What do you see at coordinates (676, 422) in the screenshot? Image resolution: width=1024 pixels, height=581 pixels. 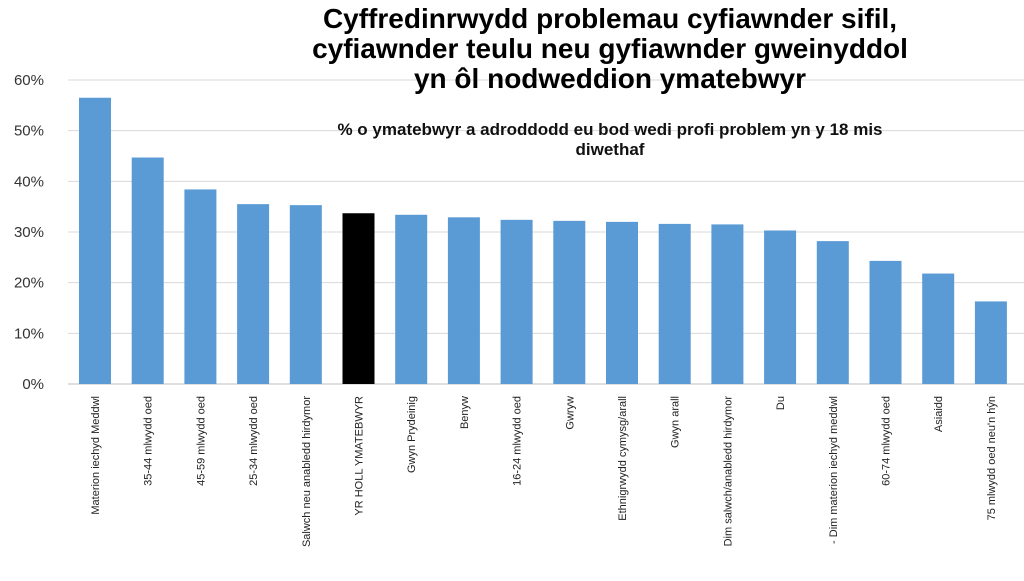 I see `x-tick-label: Gwyn arall` at bounding box center [676, 422].